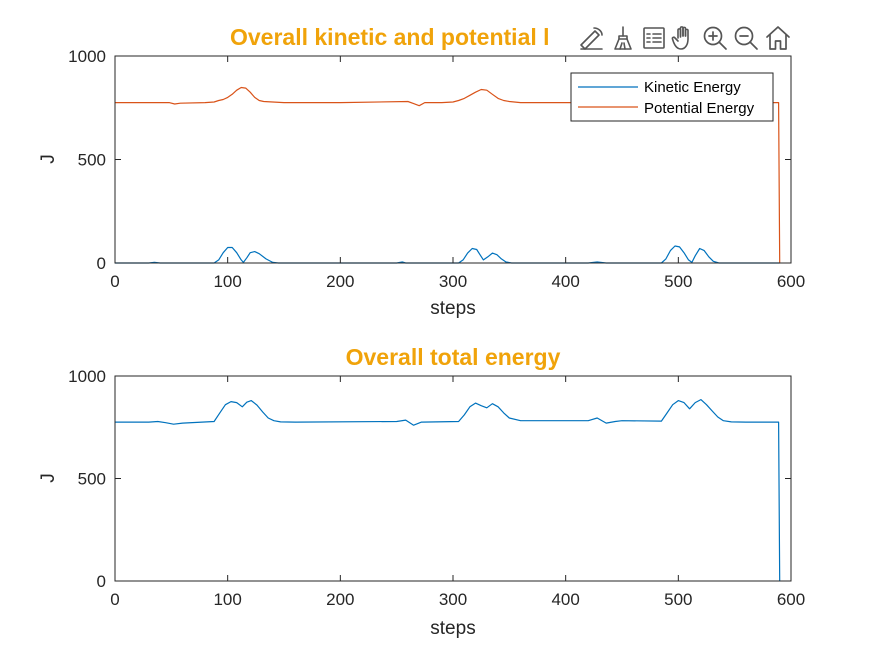 The height and width of the screenshot is (656, 875). What do you see at coordinates (778, 38) in the screenshot?
I see `home-restore-icon` at bounding box center [778, 38].